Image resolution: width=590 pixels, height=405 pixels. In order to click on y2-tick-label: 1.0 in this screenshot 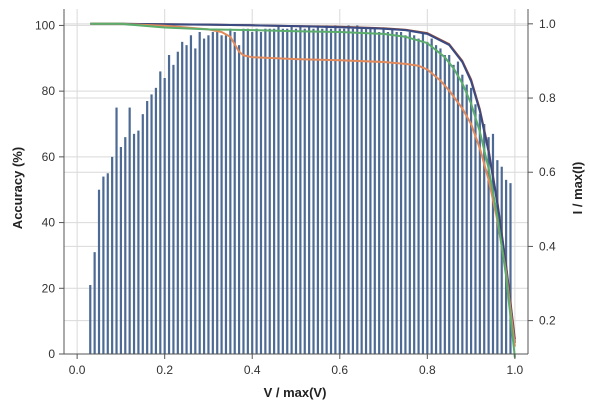, I will do `click(547, 24)`.